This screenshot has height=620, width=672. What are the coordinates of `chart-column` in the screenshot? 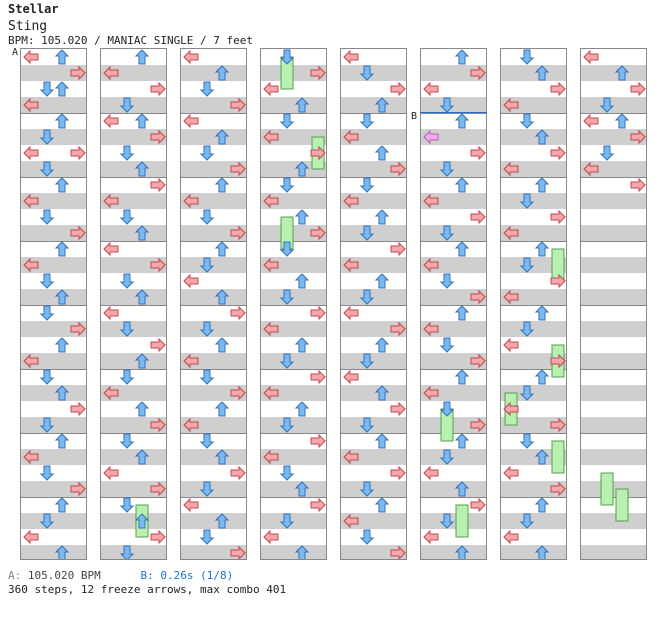 It's located at (453, 304).